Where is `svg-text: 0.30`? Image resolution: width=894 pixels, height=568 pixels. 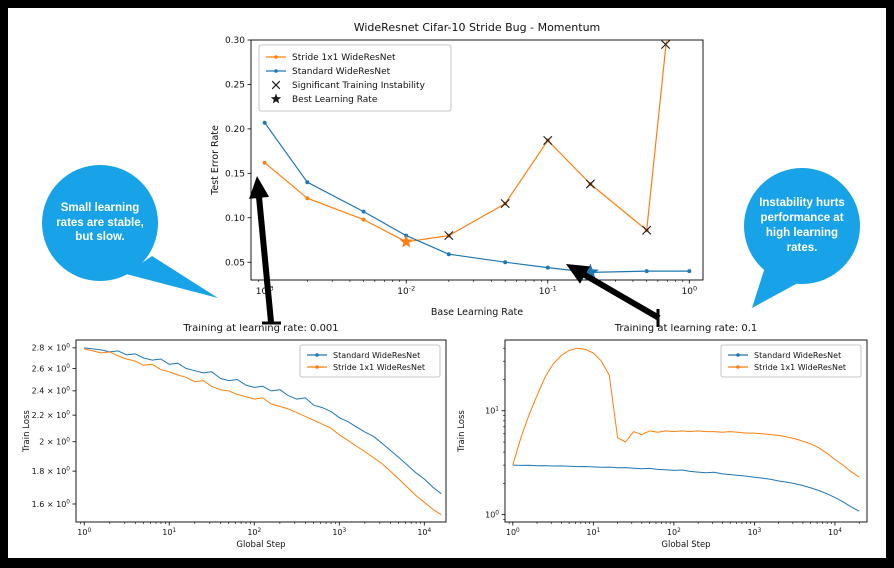 svg-text: 0.30 is located at coordinates (235, 41).